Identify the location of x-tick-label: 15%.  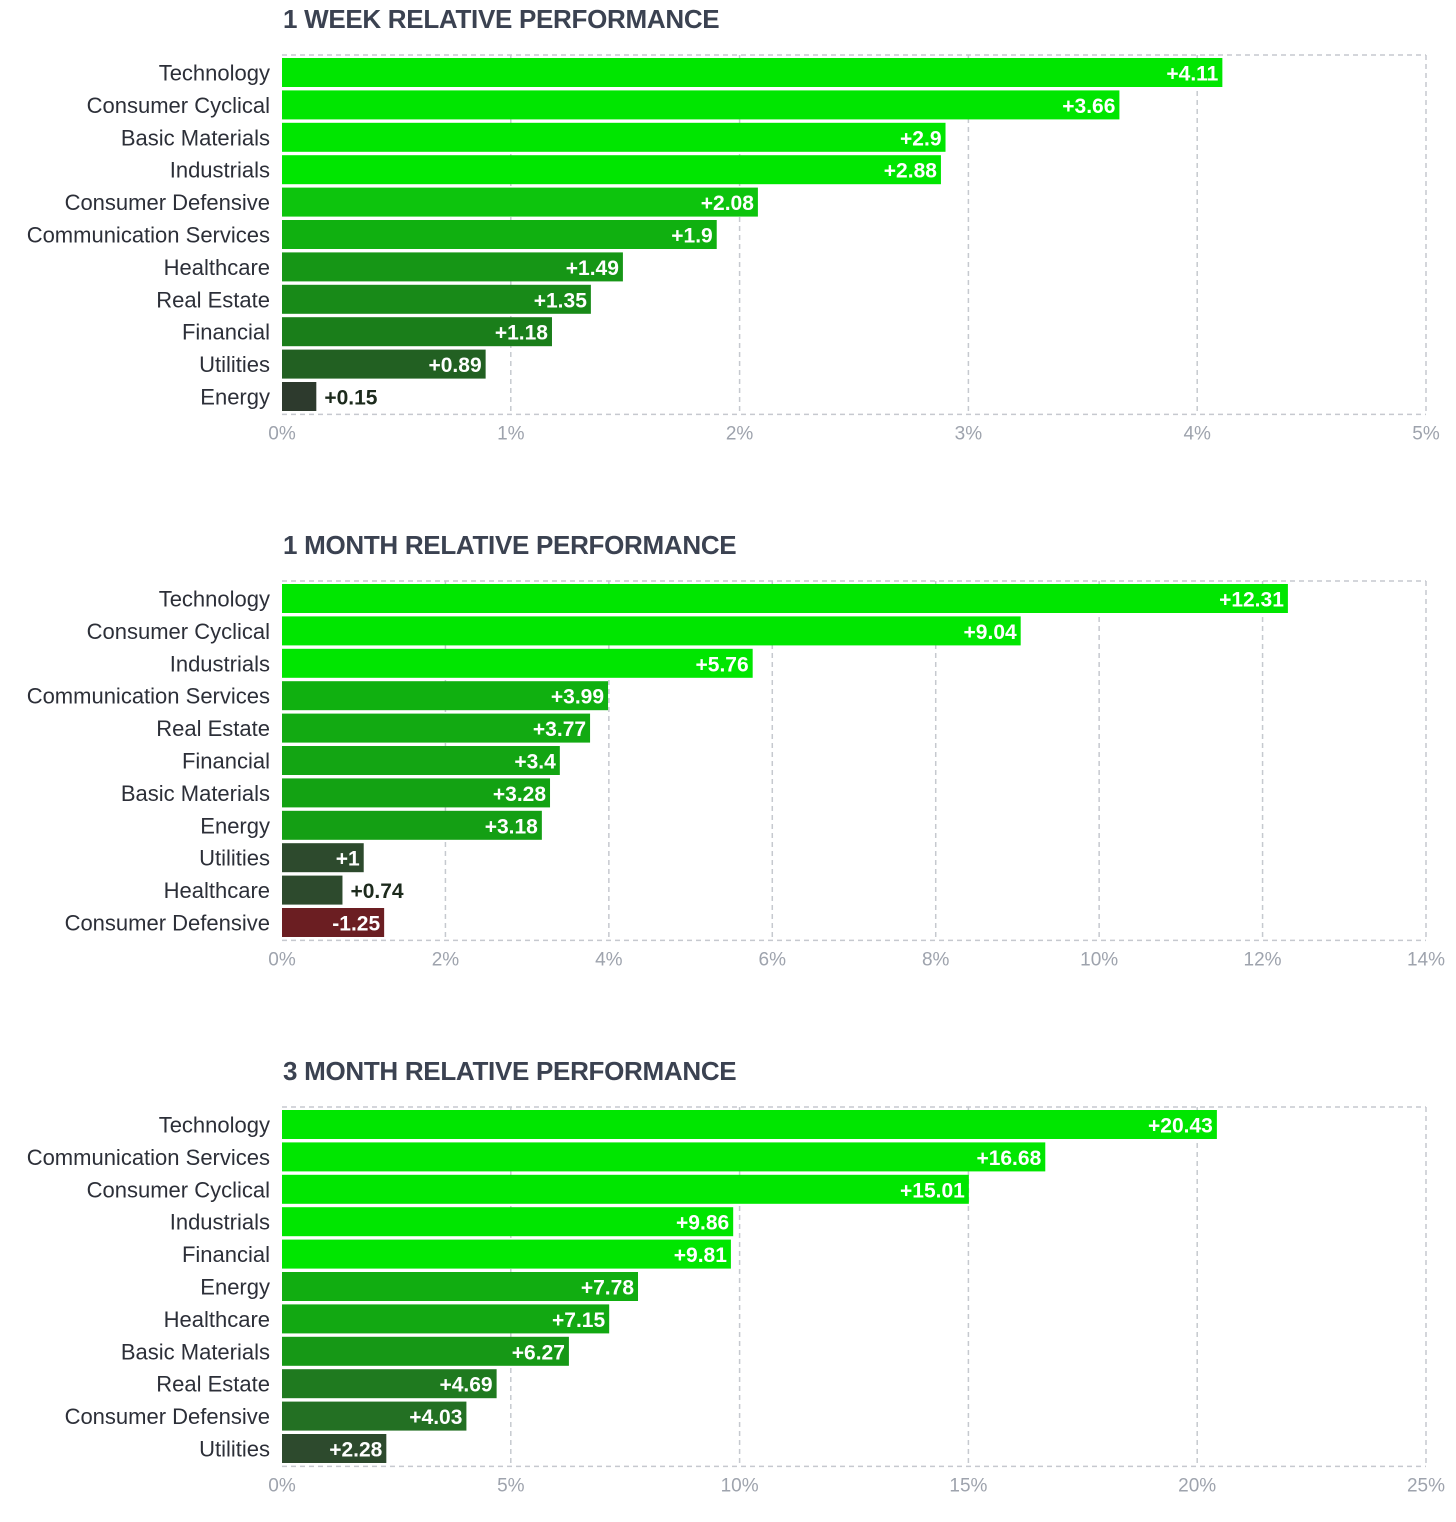
(968, 1485).